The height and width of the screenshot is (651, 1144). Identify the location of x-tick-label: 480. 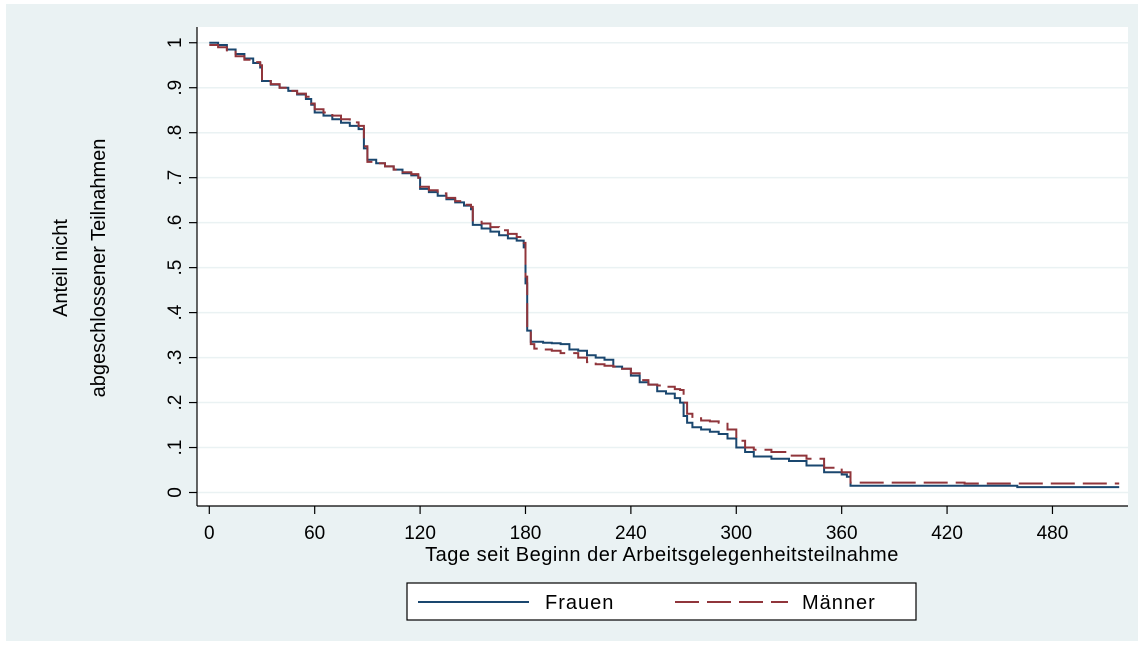
(1053, 533).